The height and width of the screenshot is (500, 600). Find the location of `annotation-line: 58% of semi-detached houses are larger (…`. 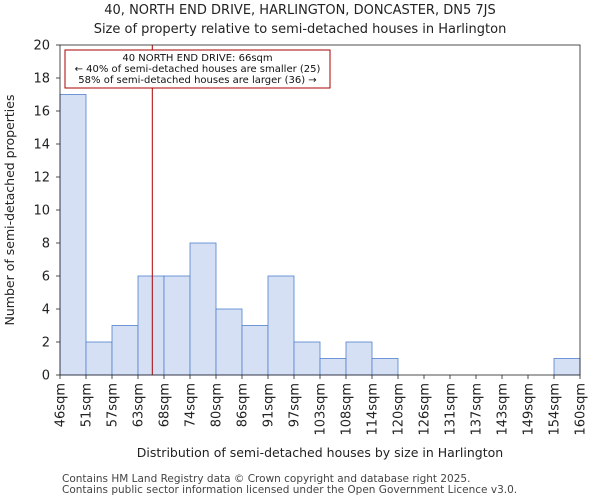

annotation-line: 58% of semi-detached houses are larger (… is located at coordinates (197, 80).